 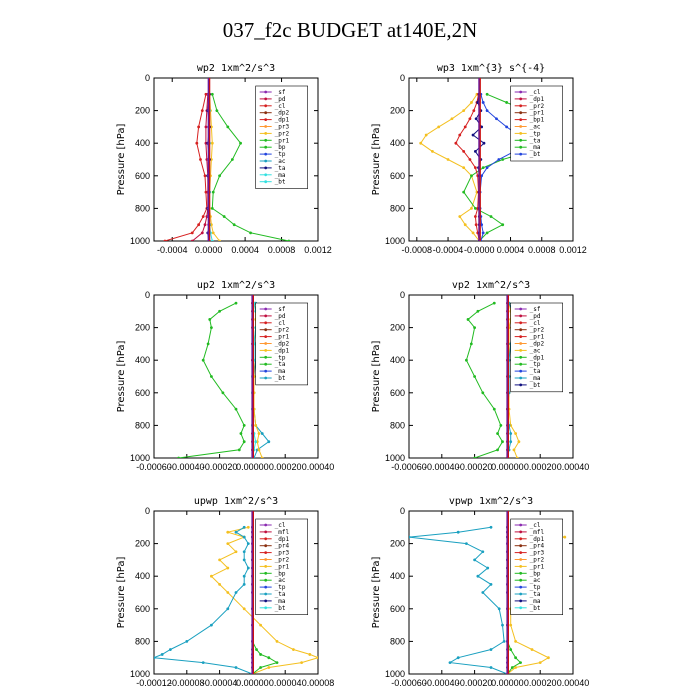 I want to click on plot-frame, so click(x=236, y=592).